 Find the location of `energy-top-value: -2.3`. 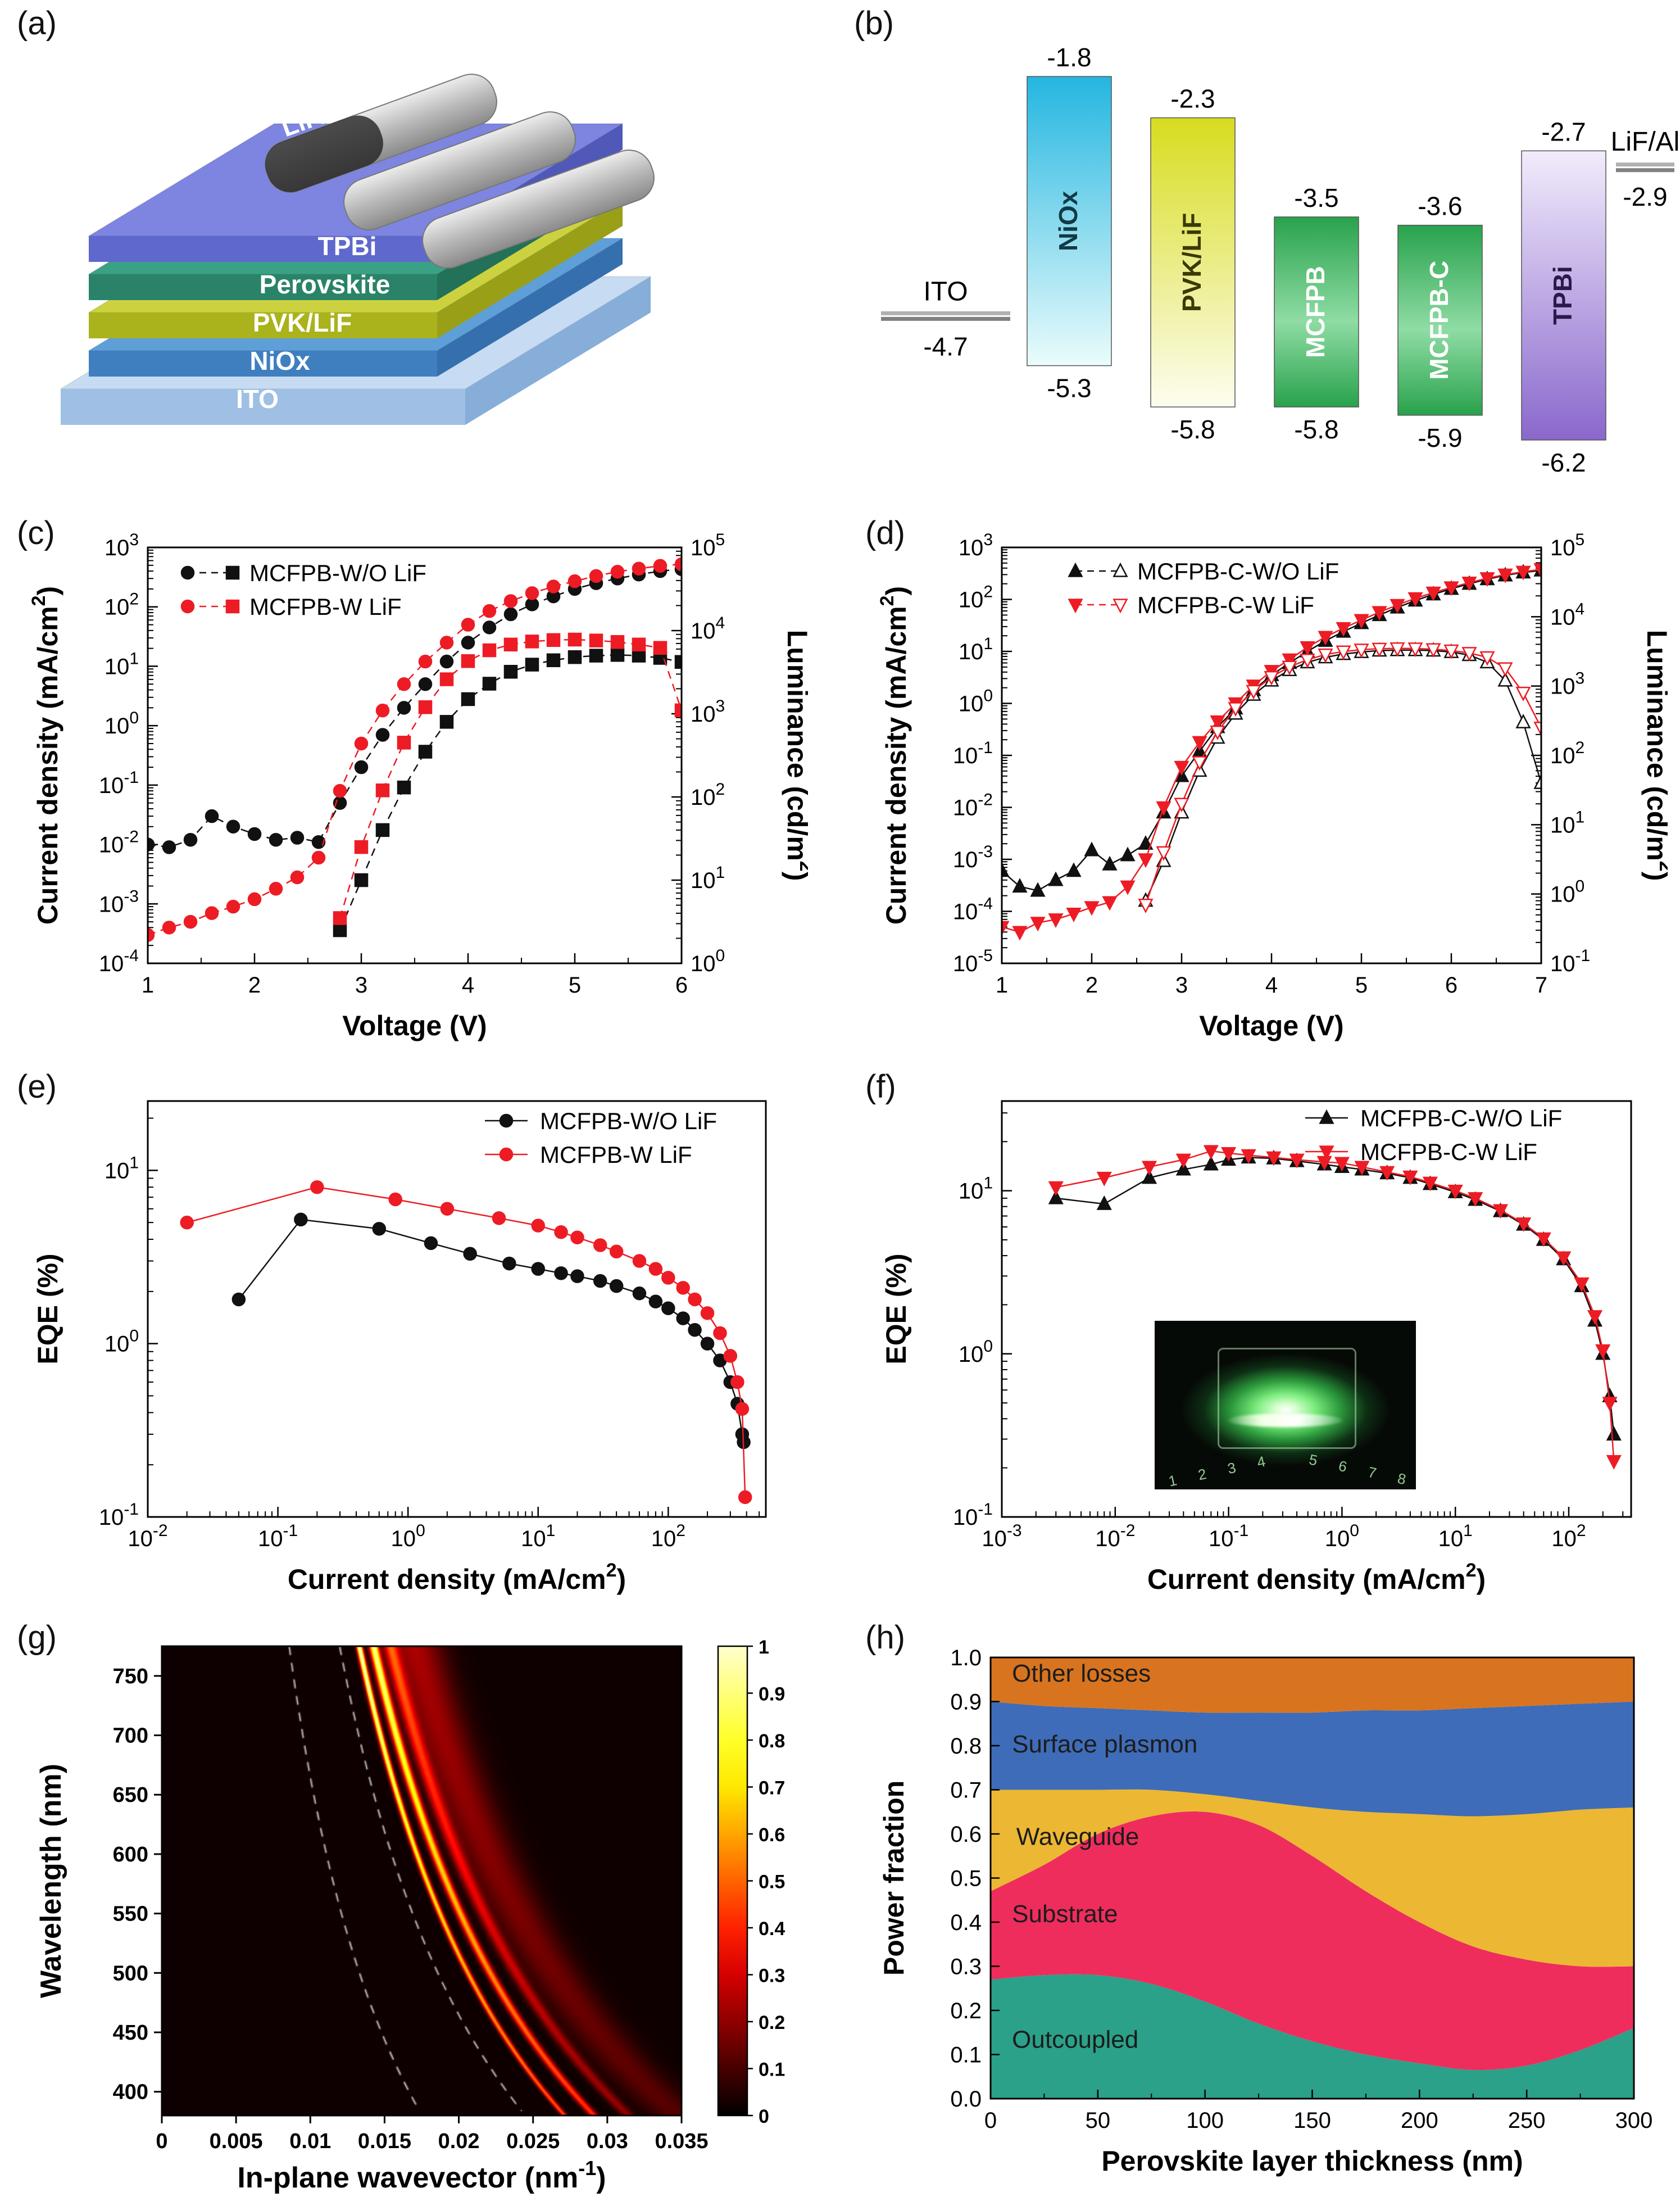

energy-top-value: -2.3 is located at coordinates (1192, 99).